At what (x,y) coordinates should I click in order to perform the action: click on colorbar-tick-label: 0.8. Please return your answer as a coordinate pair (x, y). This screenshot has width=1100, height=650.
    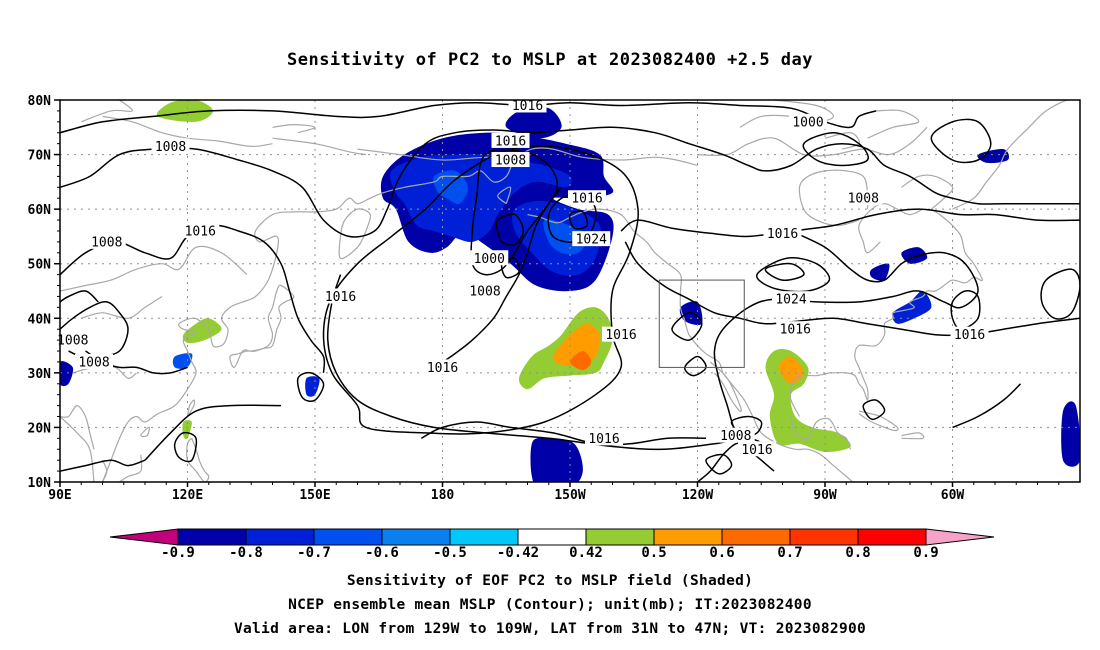
    Looking at the image, I should click on (857, 553).